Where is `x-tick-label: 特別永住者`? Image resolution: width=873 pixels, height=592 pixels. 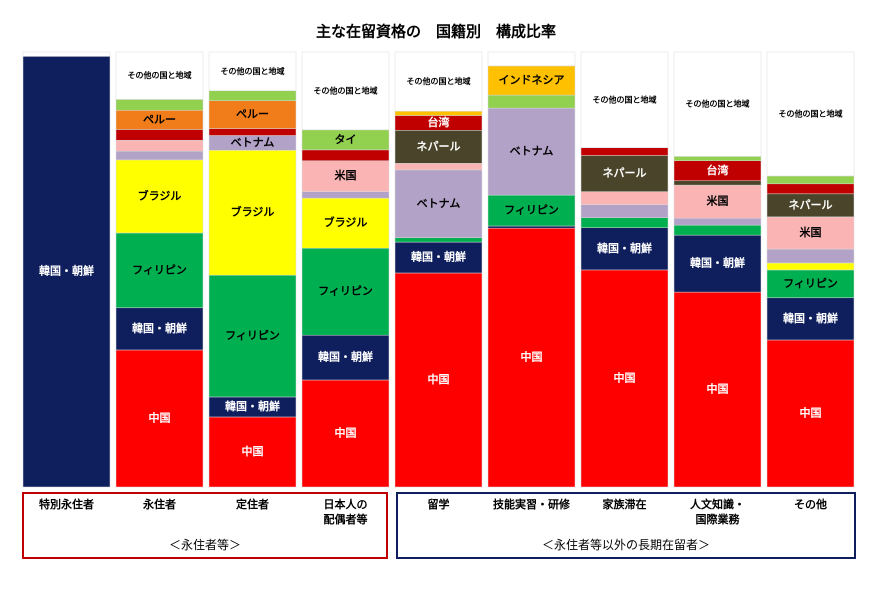
x-tick-label: 特別永住者 is located at coordinates (66, 504).